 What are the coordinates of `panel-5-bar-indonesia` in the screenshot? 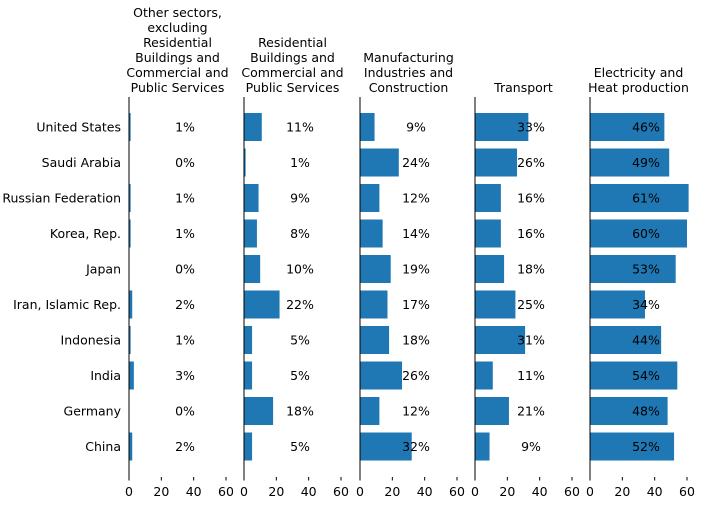 It's located at (626, 340).